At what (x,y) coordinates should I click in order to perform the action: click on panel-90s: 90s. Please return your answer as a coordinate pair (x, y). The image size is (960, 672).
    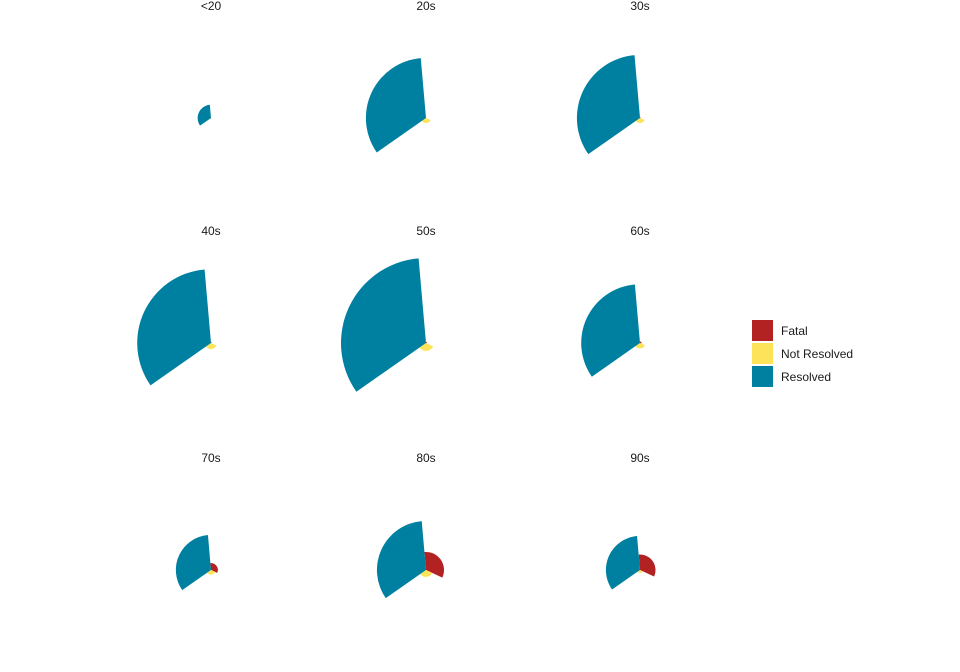
    Looking at the image, I should click on (630, 520).